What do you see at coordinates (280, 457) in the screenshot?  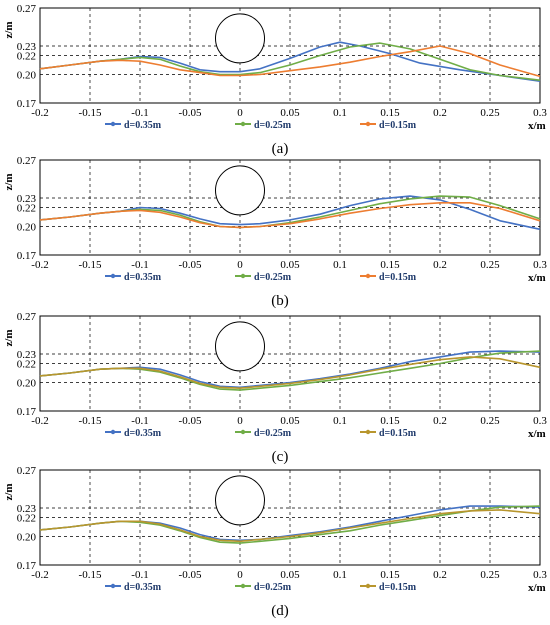 I see `panel-label: (c)` at bounding box center [280, 457].